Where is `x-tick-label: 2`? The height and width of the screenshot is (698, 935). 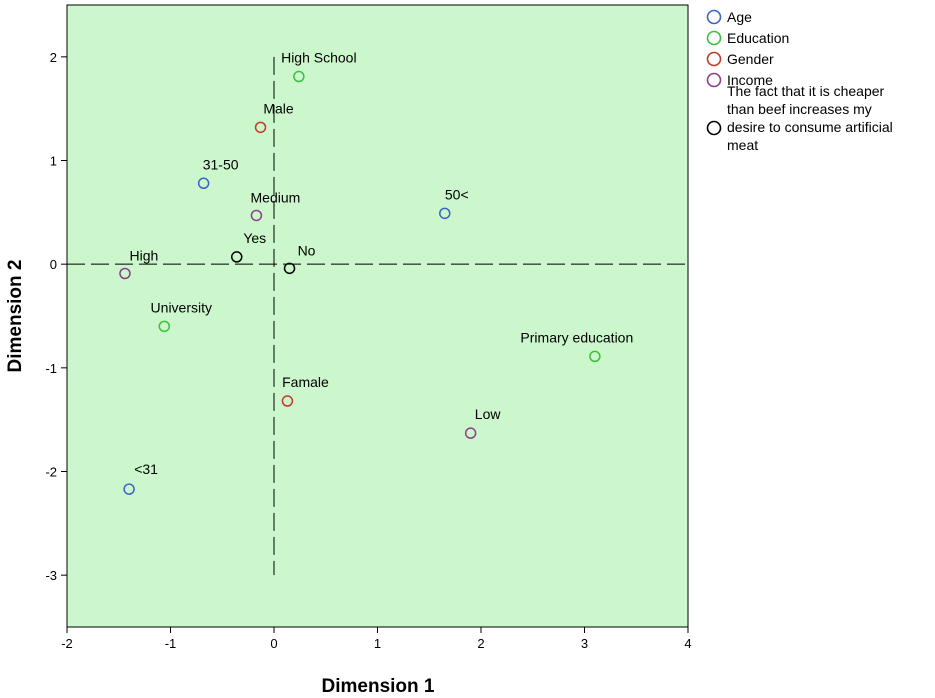 x-tick-label: 2 is located at coordinates (480, 643).